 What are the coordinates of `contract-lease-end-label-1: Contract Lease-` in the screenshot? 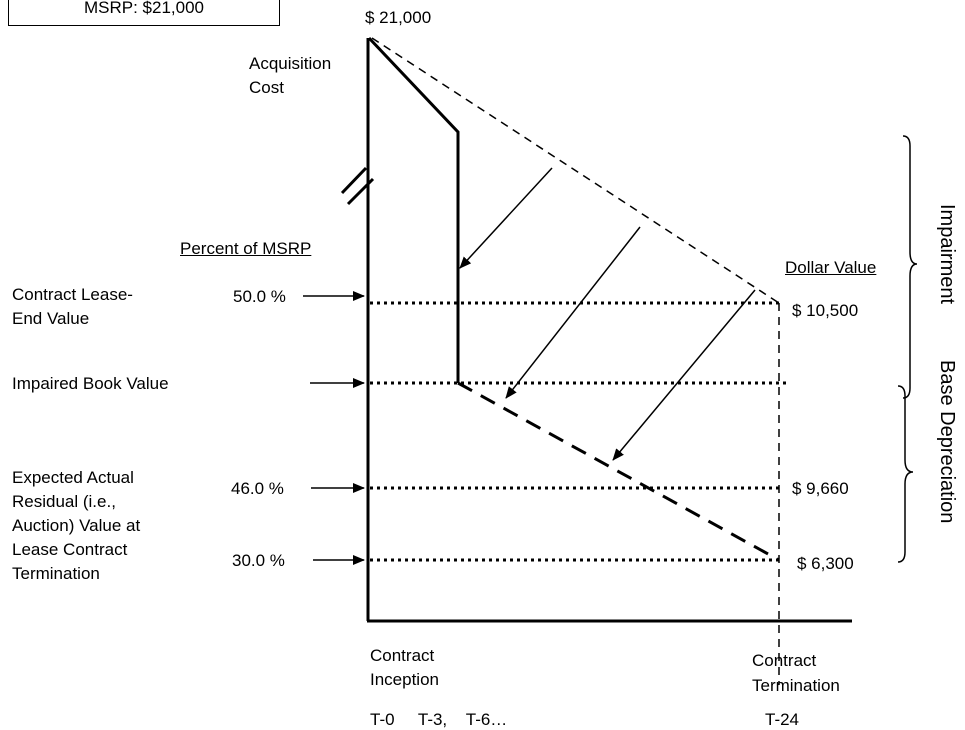 It's located at (72, 294).